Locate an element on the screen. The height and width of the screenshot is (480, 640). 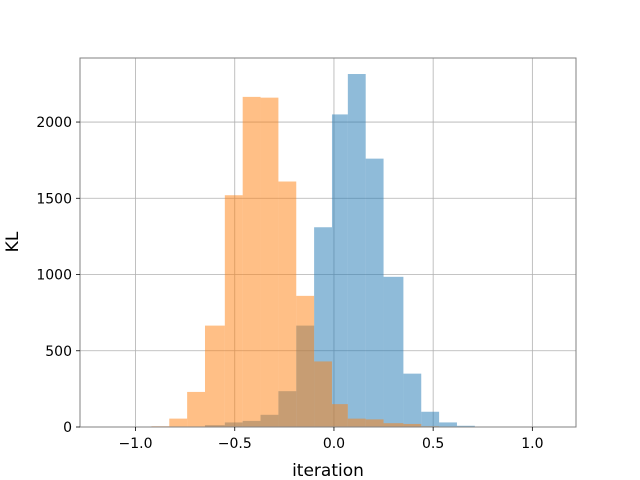
x-tick-label: 0.0 is located at coordinates (334, 444).